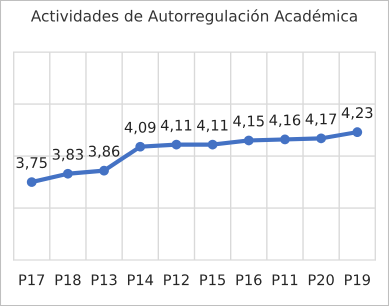  Describe the element at coordinates (285, 280) in the screenshot. I see `x-tick-label: P11` at that location.